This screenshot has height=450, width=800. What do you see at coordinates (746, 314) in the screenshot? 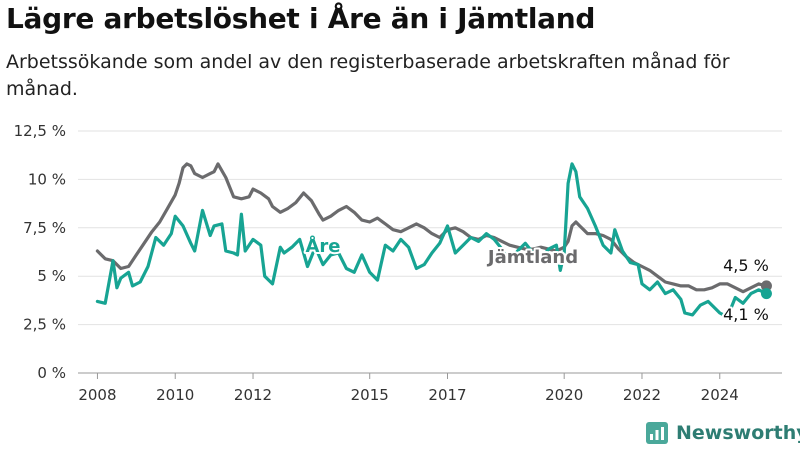
I see `end-label-are: 4,1 %` at bounding box center [746, 314].